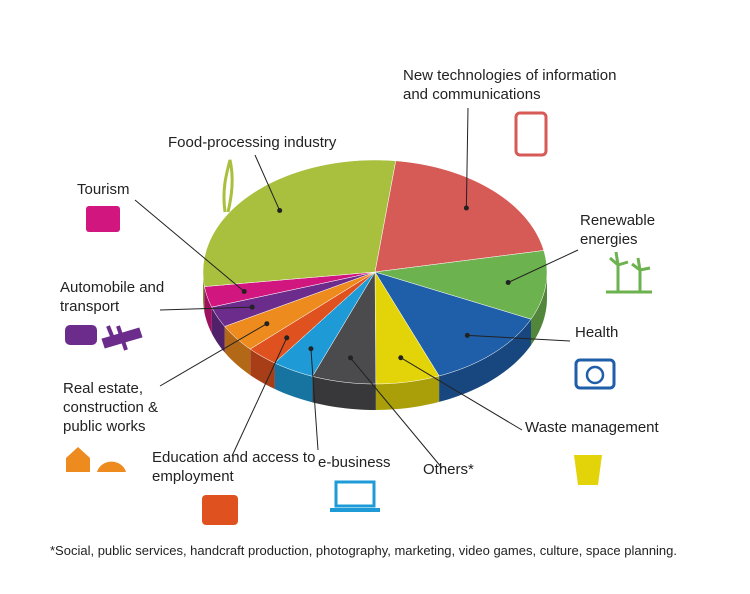  I want to click on suitcase-icon, so click(103, 219).